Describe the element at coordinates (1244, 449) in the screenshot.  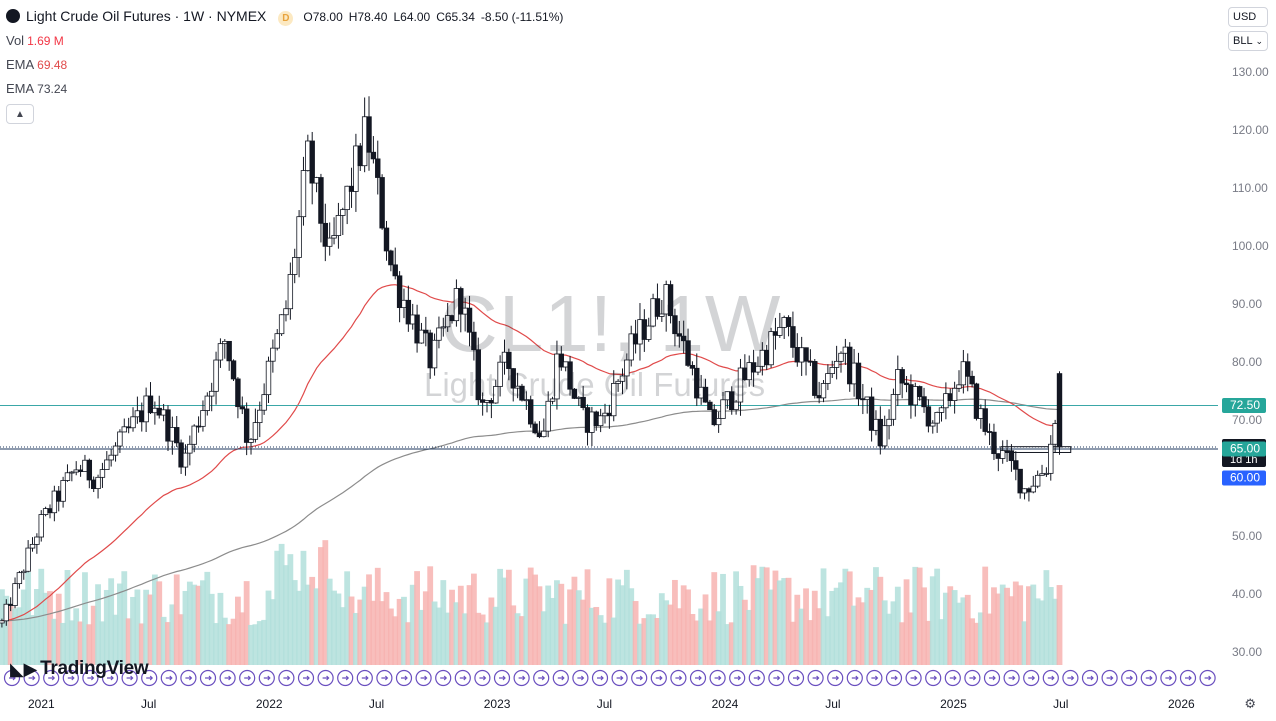
I see `price-label-box` at that location.